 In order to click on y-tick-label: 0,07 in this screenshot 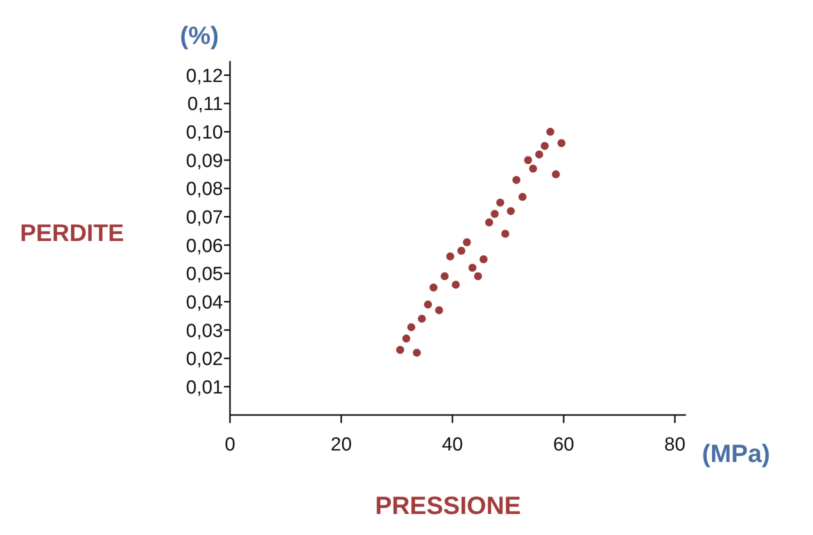, I will do `click(204, 218)`.